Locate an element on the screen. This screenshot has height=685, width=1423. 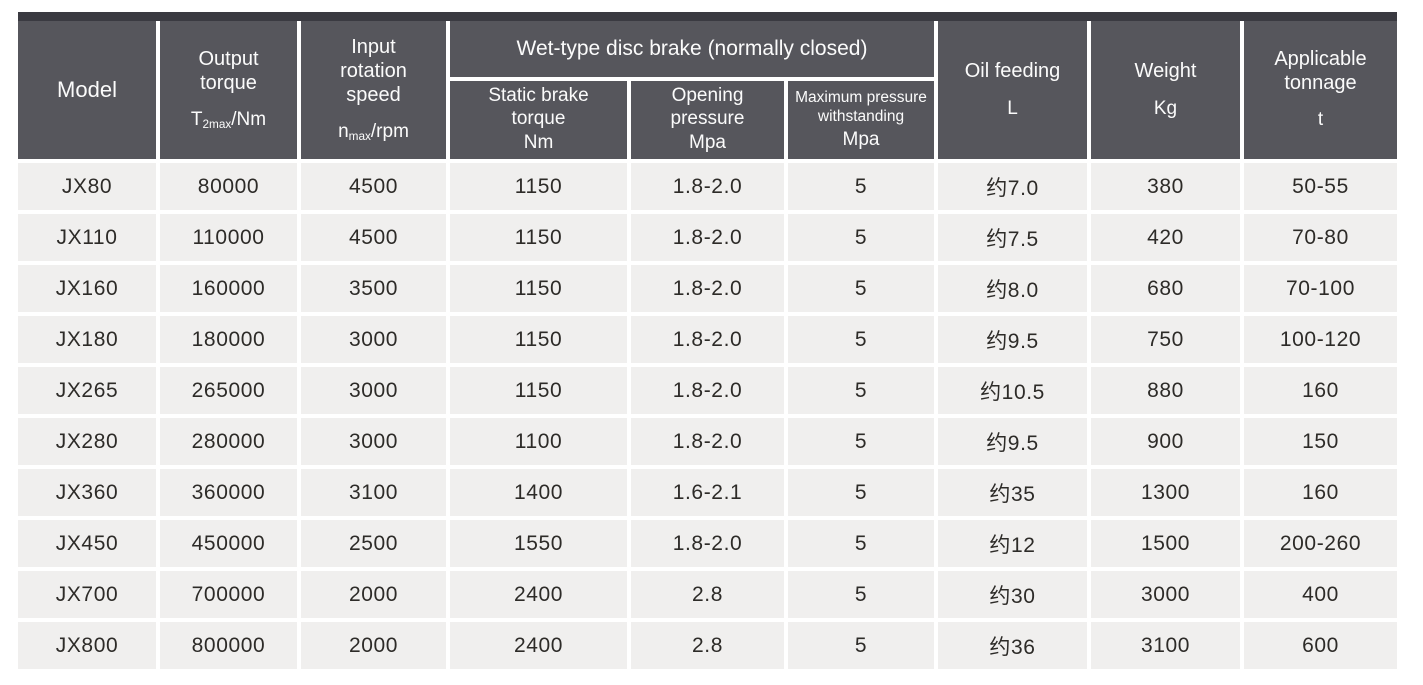
header-max-pressure: Maximum pressure withstanding Mpa is located at coordinates (861, 120).